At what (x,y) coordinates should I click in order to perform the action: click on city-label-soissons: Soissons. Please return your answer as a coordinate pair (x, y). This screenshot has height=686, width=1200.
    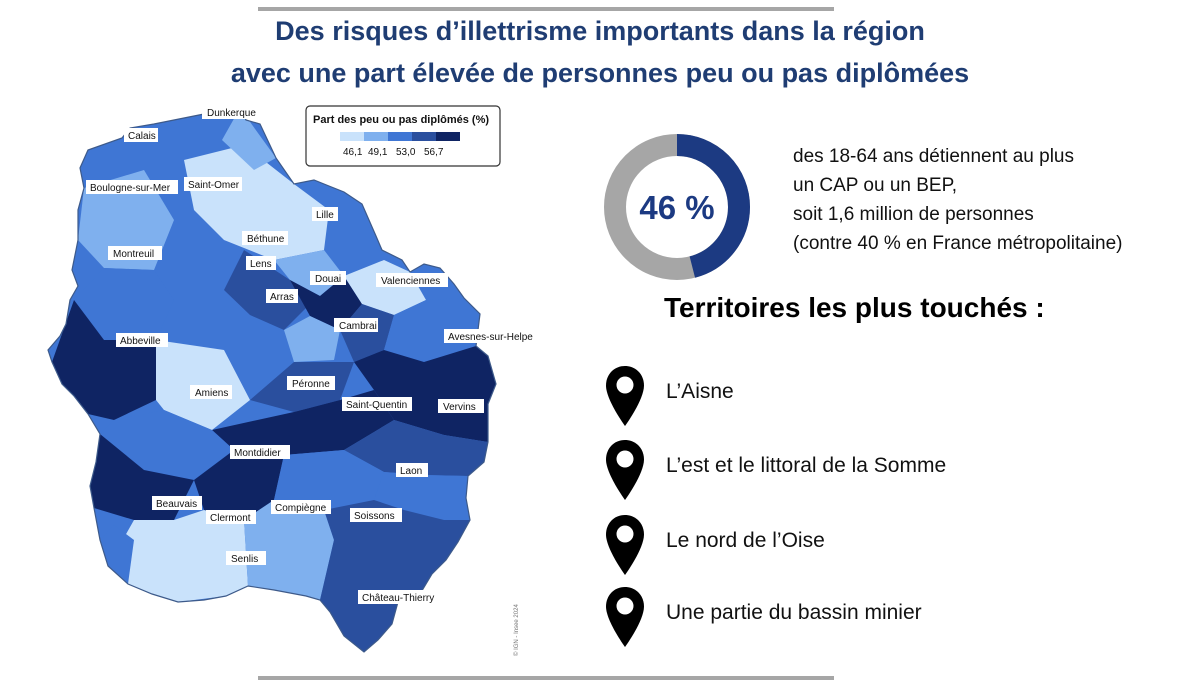
    Looking at the image, I should click on (376, 515).